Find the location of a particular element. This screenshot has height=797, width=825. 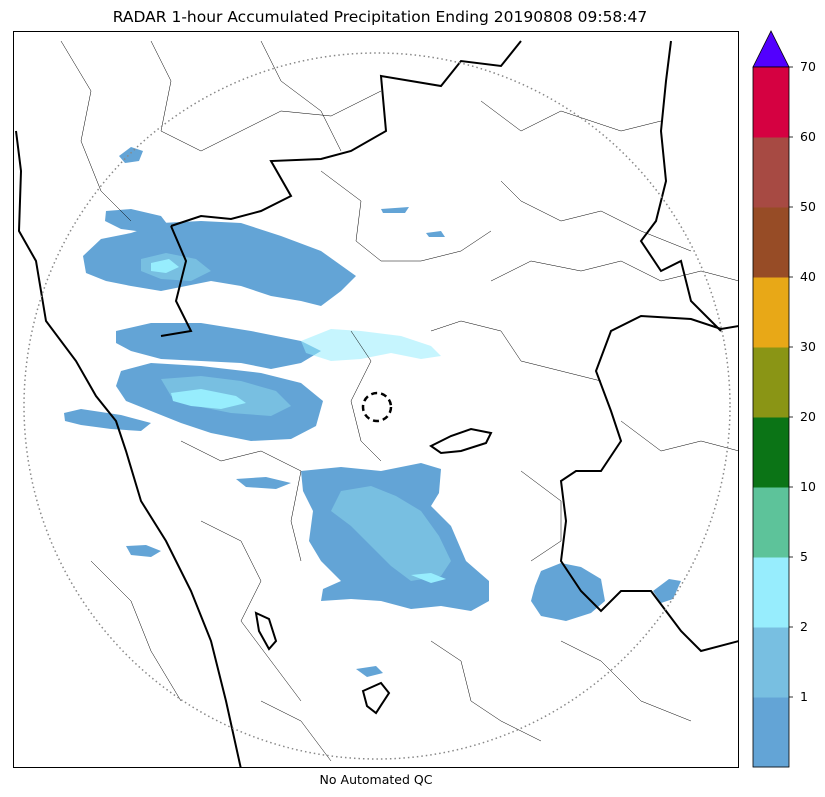

colorbar-graphic is located at coordinates (772, 399).